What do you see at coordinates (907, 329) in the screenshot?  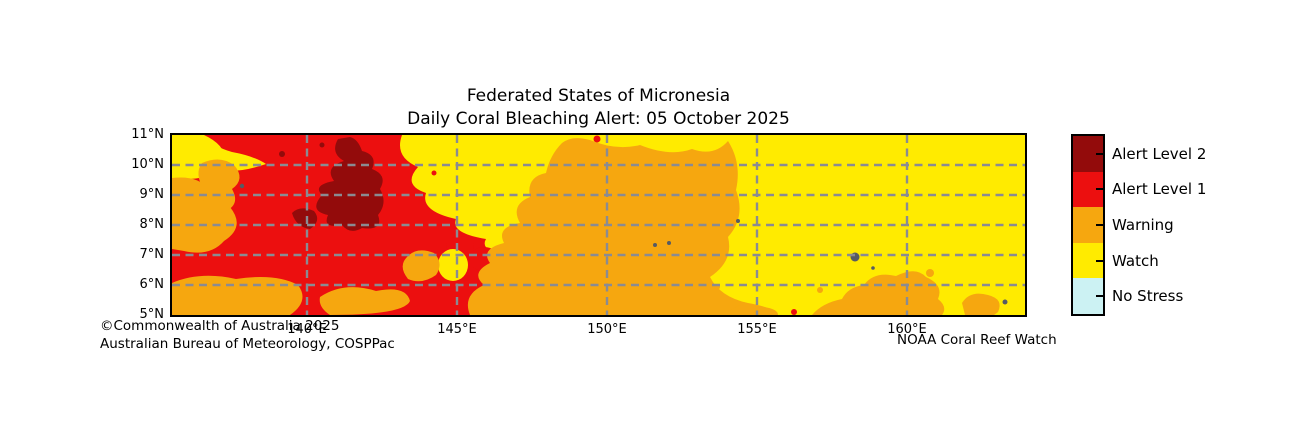 I see `x-tick-160e: 160°E` at bounding box center [907, 329].